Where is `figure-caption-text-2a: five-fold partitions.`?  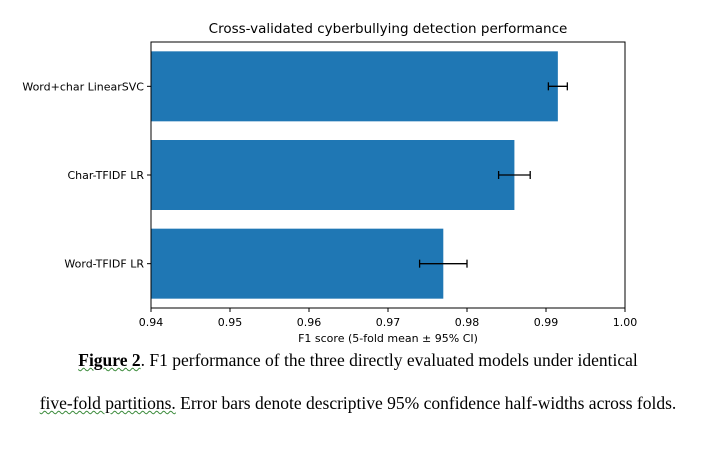
figure-caption-text-2a: five-fold partitions. is located at coordinates (107, 403).